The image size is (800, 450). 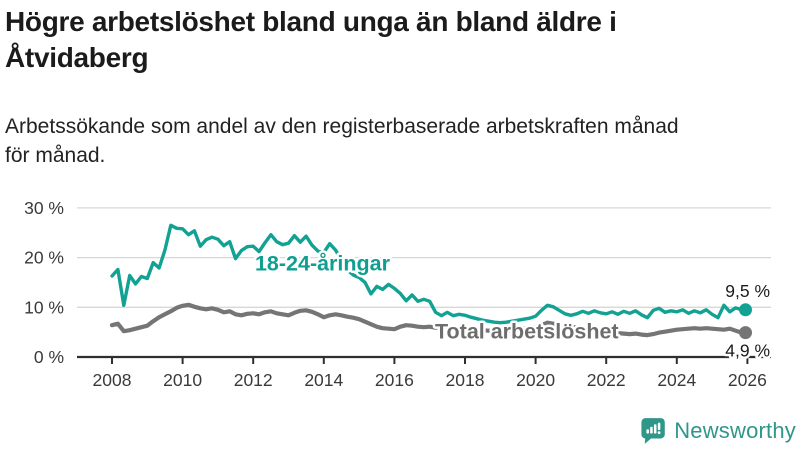 What do you see at coordinates (676, 380) in the screenshot?
I see `x-axis-tick-label: 2024` at bounding box center [676, 380].